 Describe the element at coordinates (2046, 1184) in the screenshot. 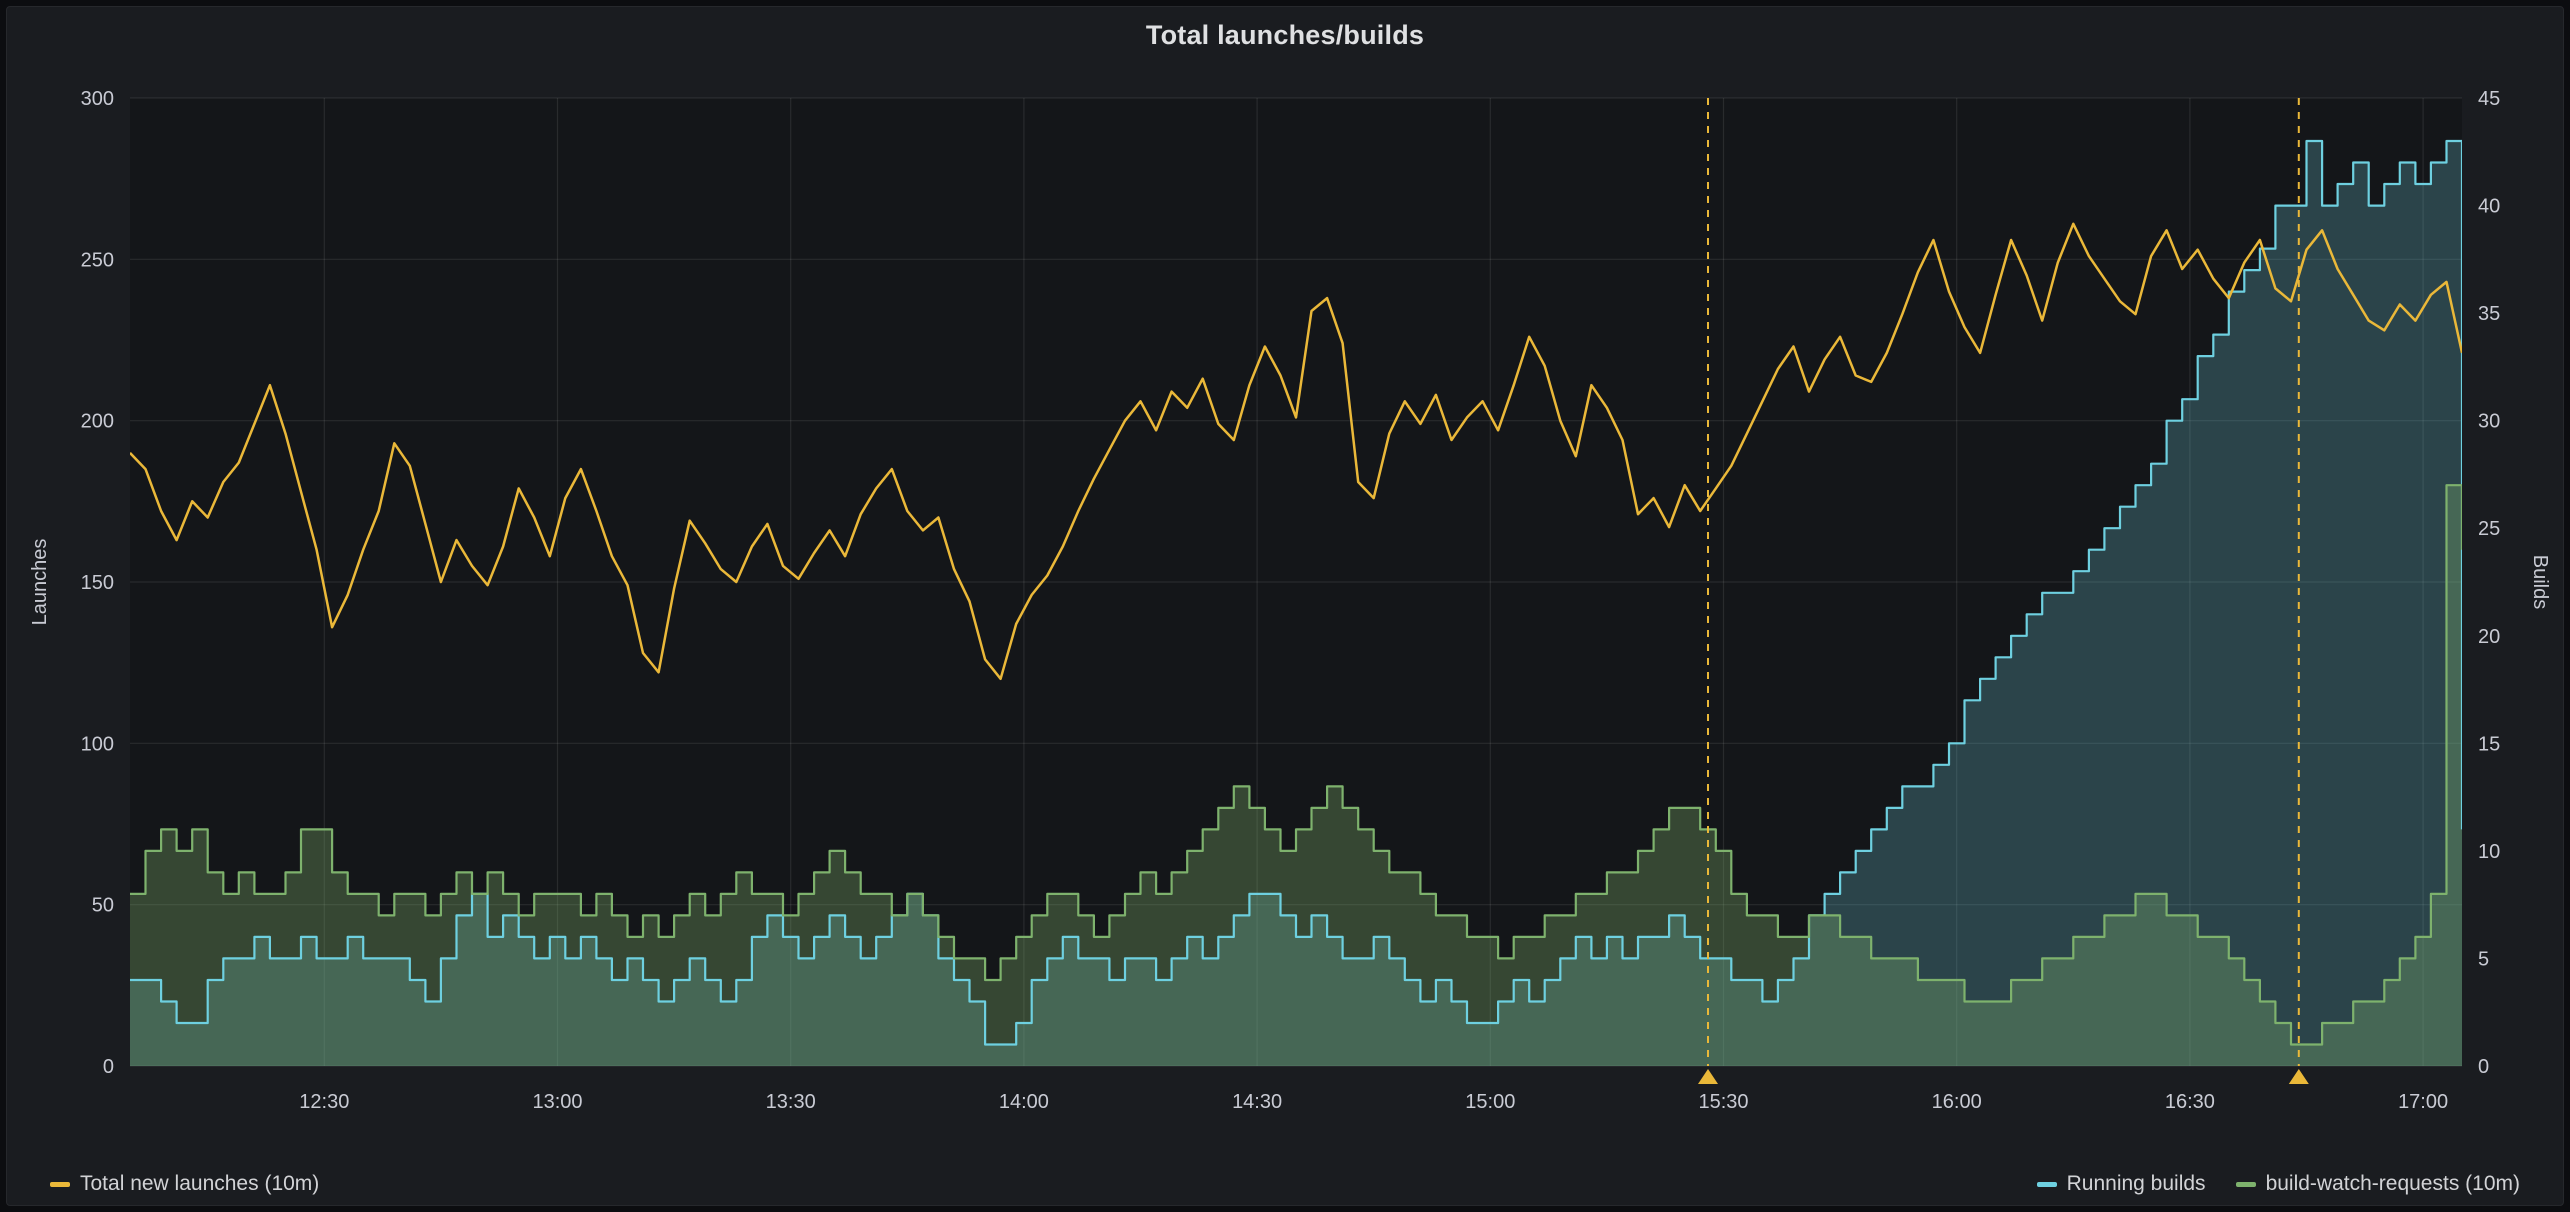

I see `legend-swatch-cyan` at that location.